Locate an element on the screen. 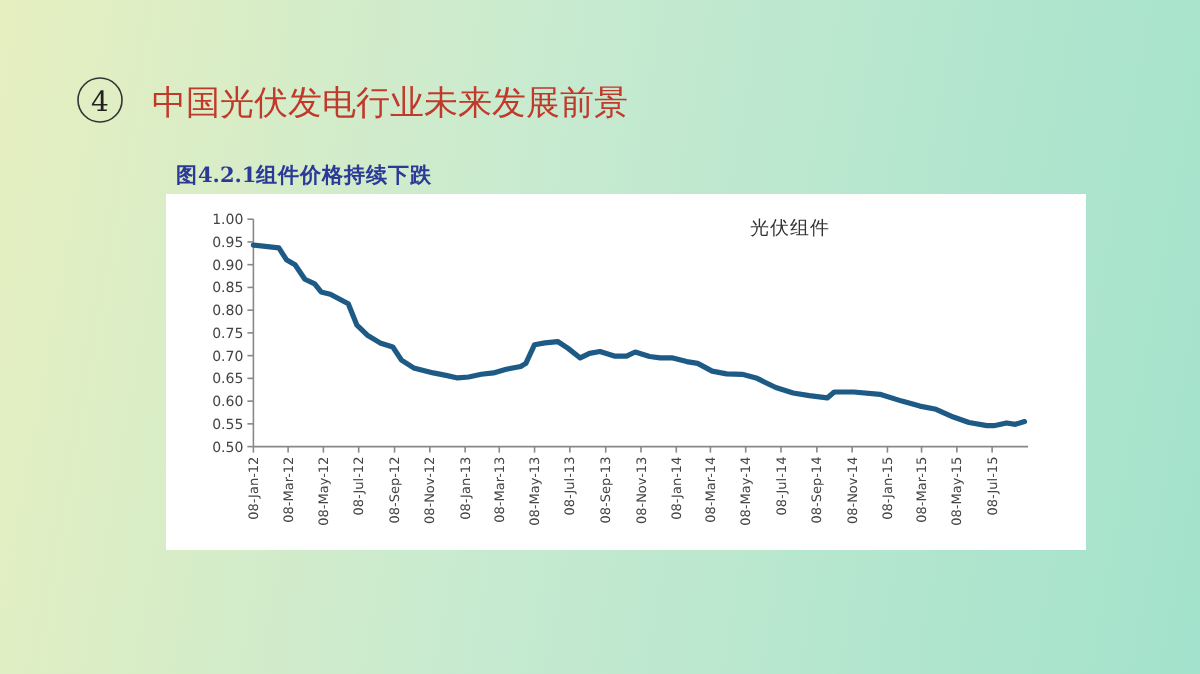  text: 光伏组件 is located at coordinates (790, 228).